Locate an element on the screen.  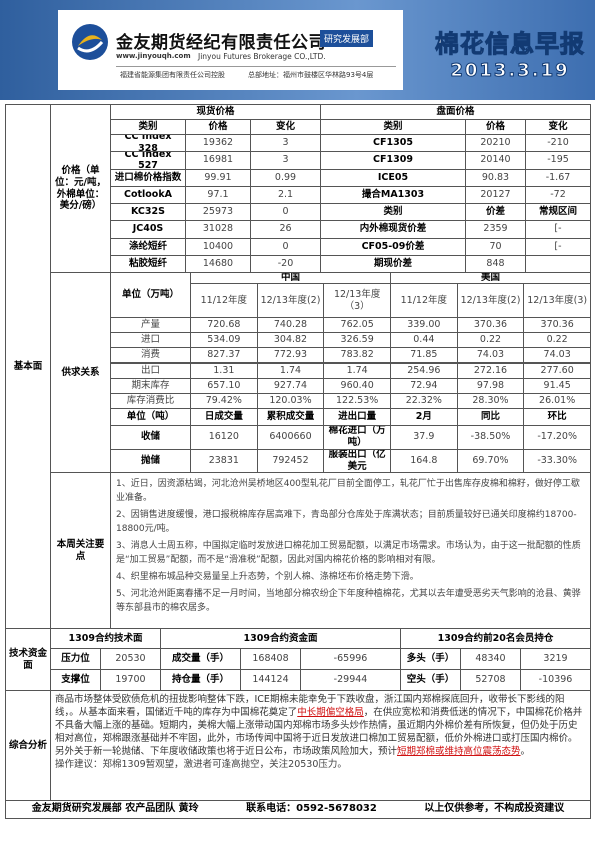
tech-cell: 多头（手） is located at coordinates (430, 659).